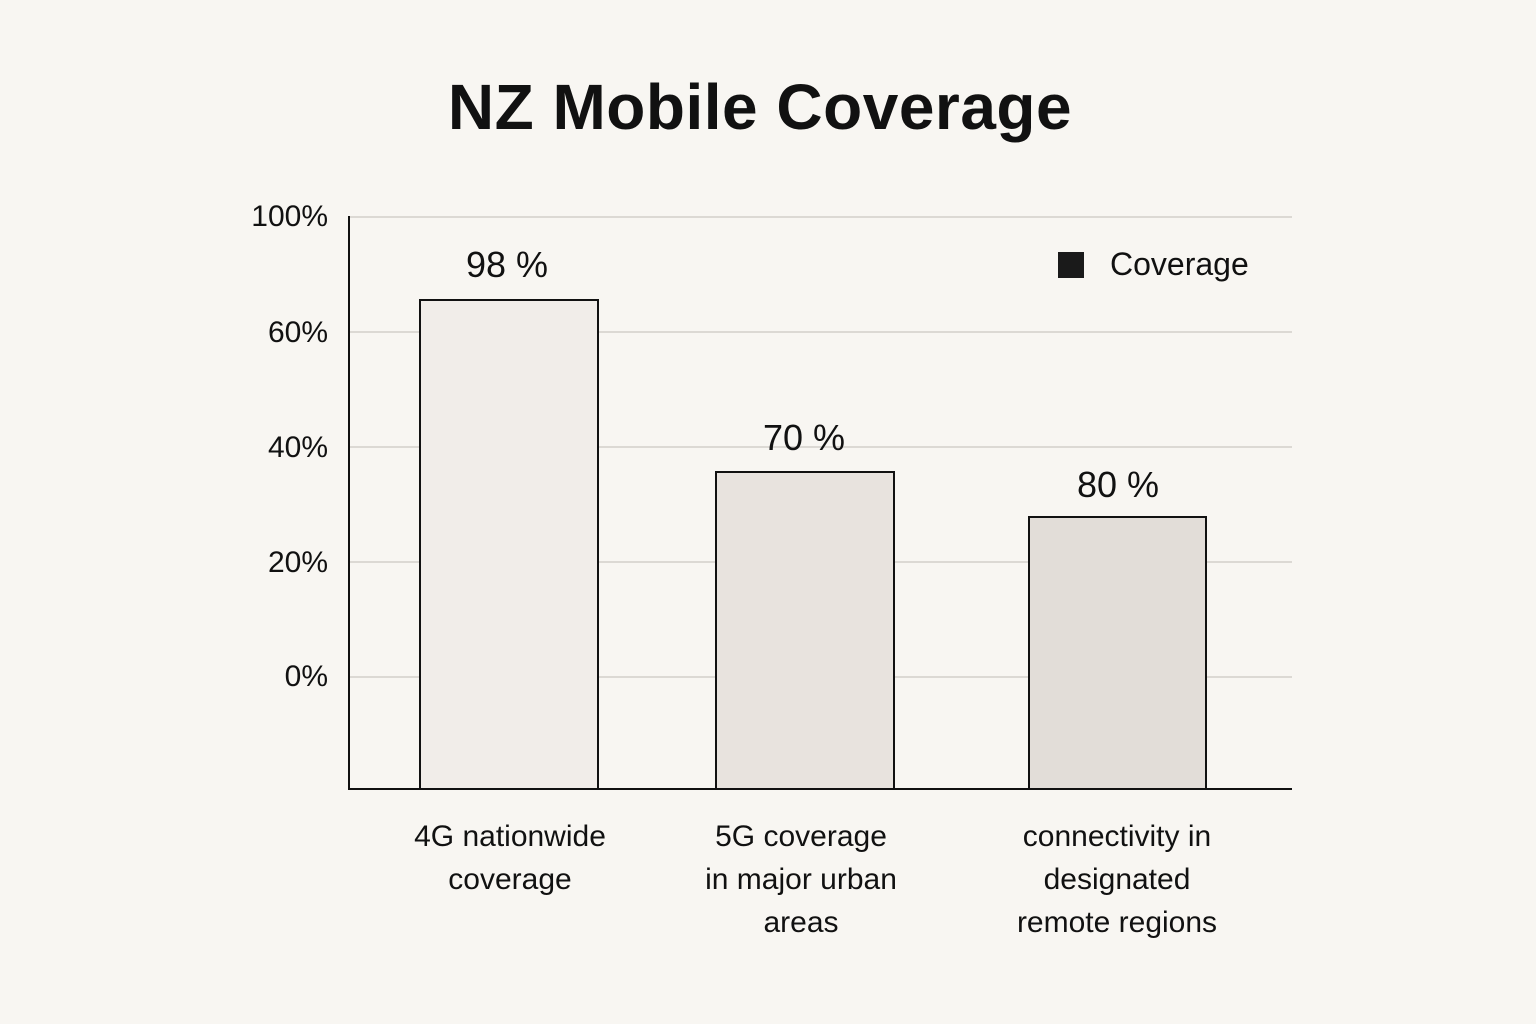 The image size is (1536, 1024). Describe the element at coordinates (306, 676) in the screenshot. I see `y-tick-0: 0%` at that location.